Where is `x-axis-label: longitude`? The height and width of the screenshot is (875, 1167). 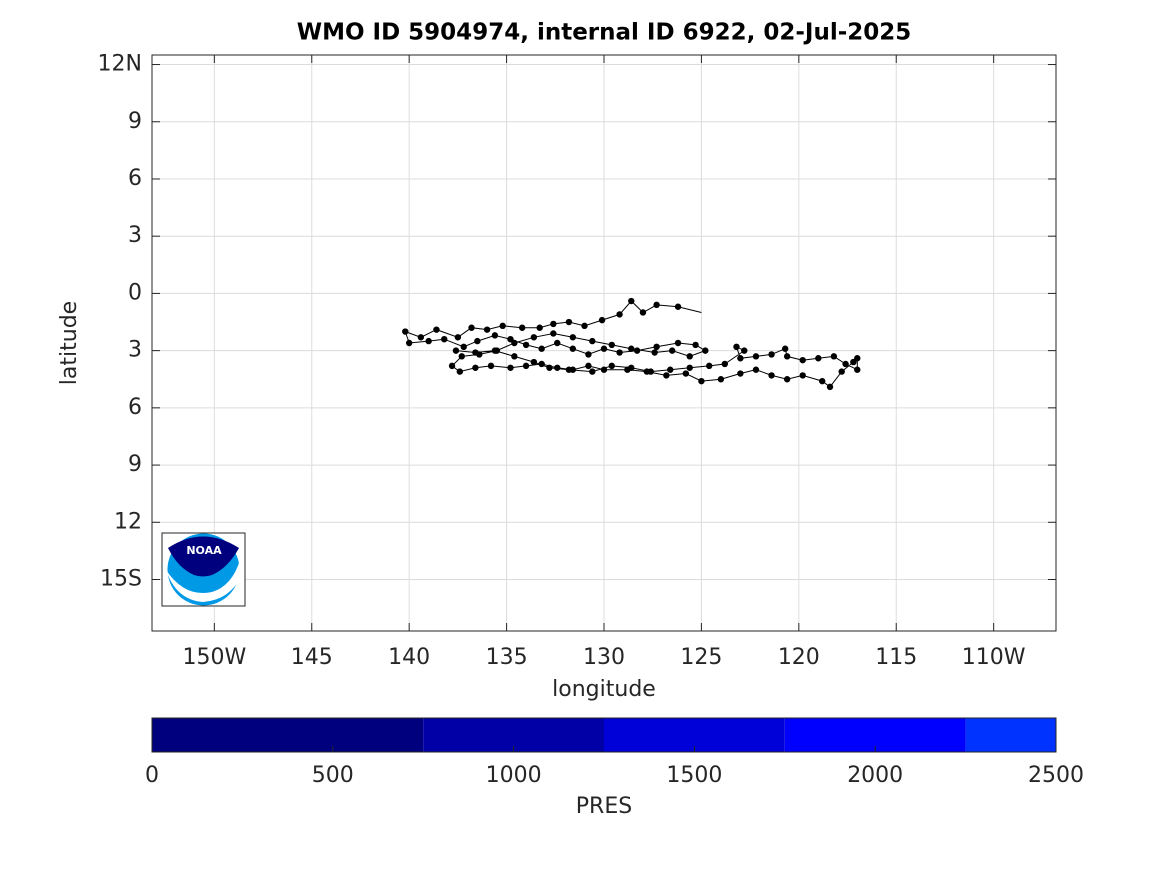
x-axis-label: longitude is located at coordinates (604, 689).